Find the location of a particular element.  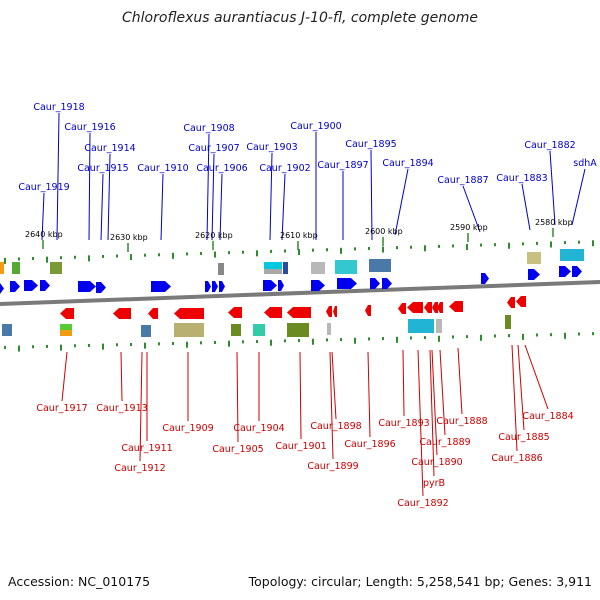

gene-label-forward: Caur_1883 is located at coordinates (521, 178).